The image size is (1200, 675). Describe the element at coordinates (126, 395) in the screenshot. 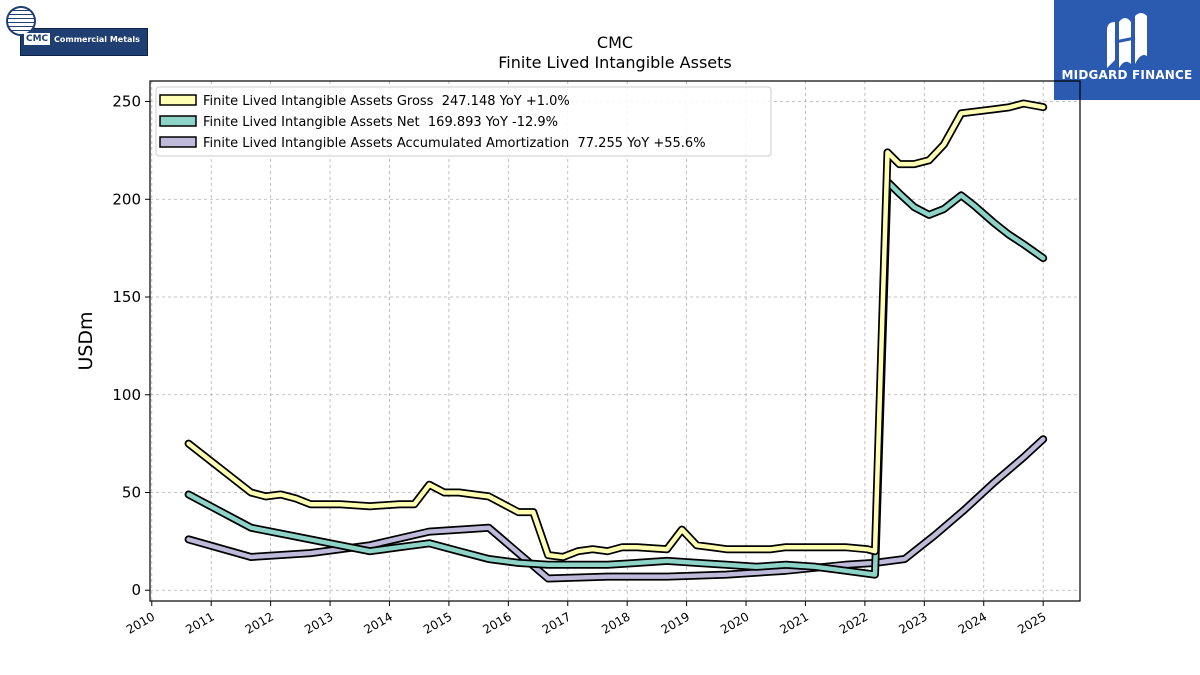

I see `y-tick-label: 100` at that location.